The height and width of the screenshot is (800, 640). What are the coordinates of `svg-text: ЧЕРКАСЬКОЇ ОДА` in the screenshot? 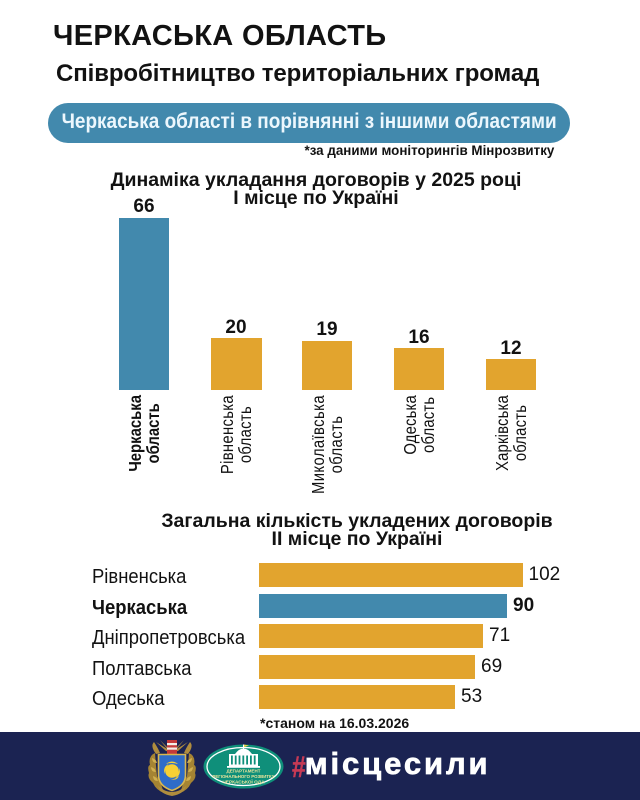 It's located at (244, 782).